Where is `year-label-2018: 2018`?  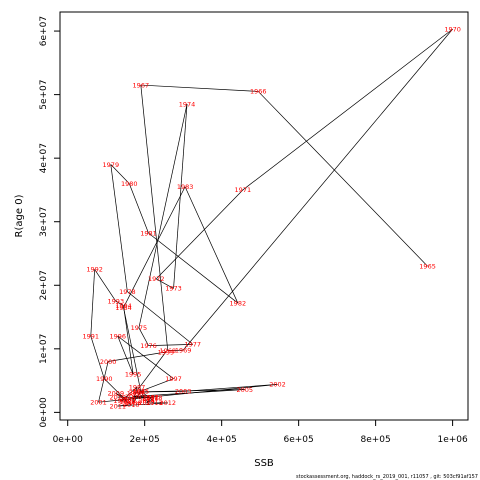 year-label-2018: 2018 is located at coordinates (154, 398).